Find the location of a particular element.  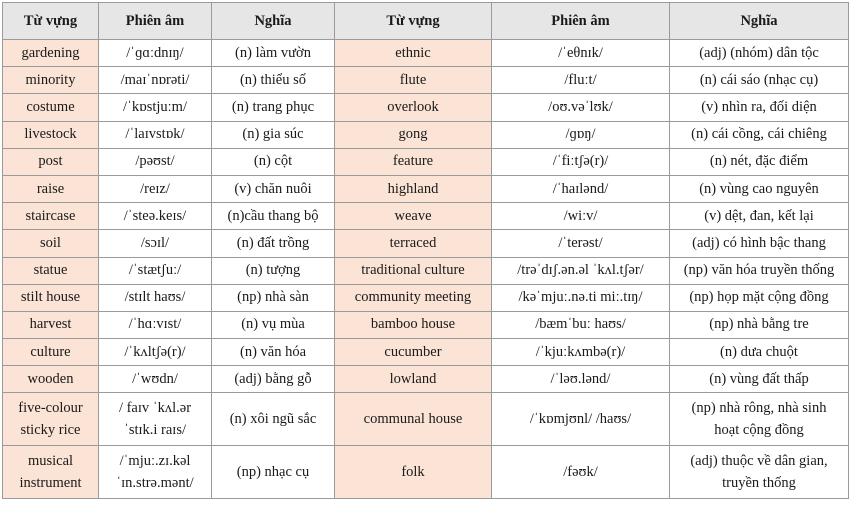

word-cell: lowland is located at coordinates (413, 379).